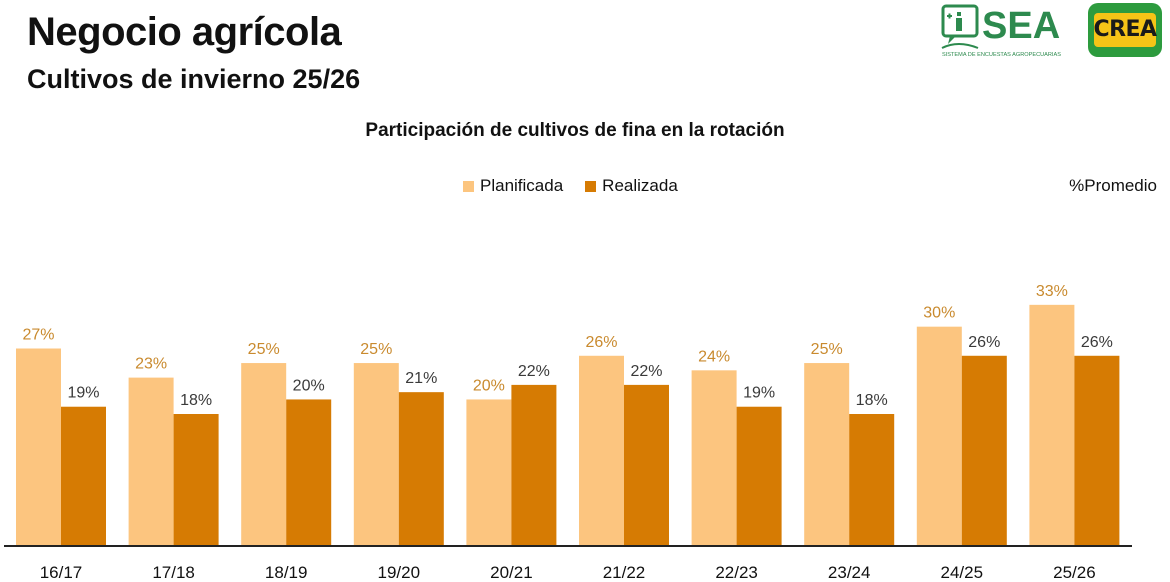 The image size is (1170, 582). I want to click on x-tick-label-19-20: 19/20, so click(399, 572).